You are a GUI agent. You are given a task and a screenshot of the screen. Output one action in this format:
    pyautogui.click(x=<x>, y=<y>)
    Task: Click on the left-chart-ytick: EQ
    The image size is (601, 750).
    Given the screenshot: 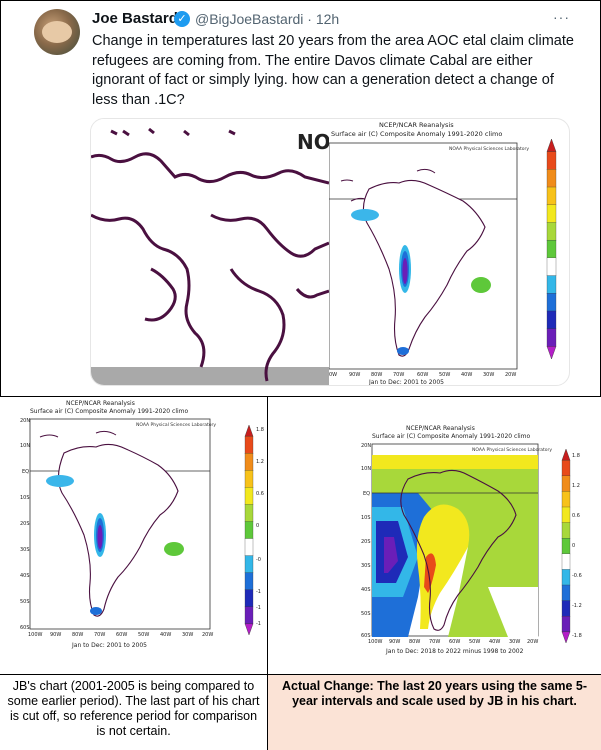 What is the action you would take?
    pyautogui.click(x=25, y=472)
    